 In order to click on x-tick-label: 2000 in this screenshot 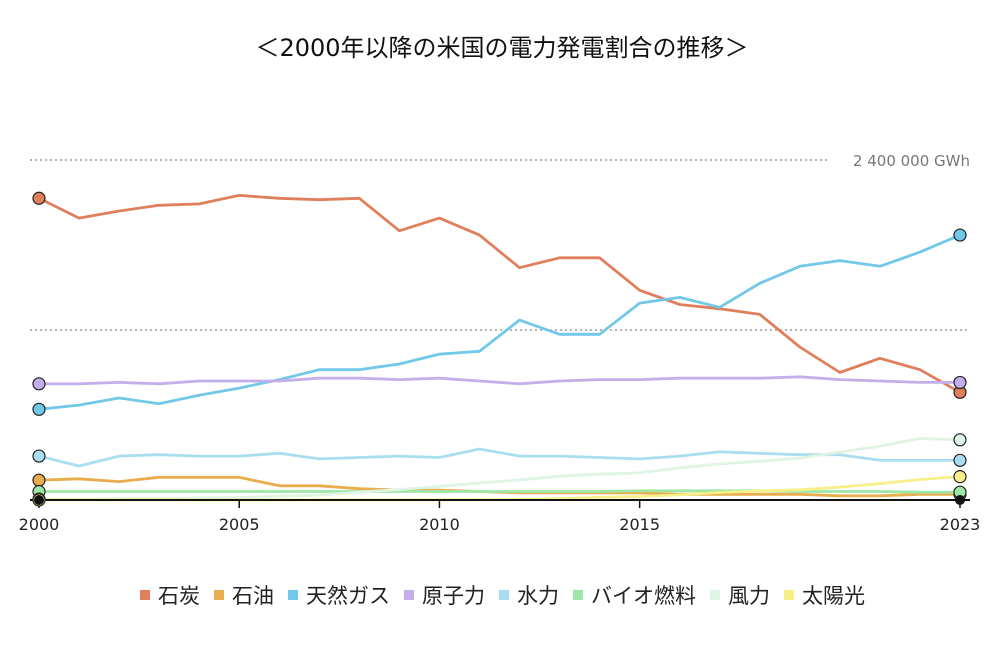, I will do `click(39, 524)`.